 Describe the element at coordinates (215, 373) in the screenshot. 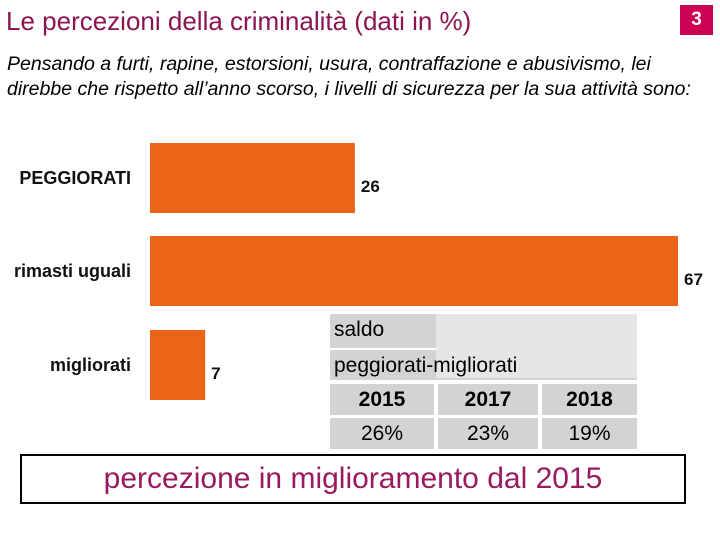

I see `value-label: 7` at that location.